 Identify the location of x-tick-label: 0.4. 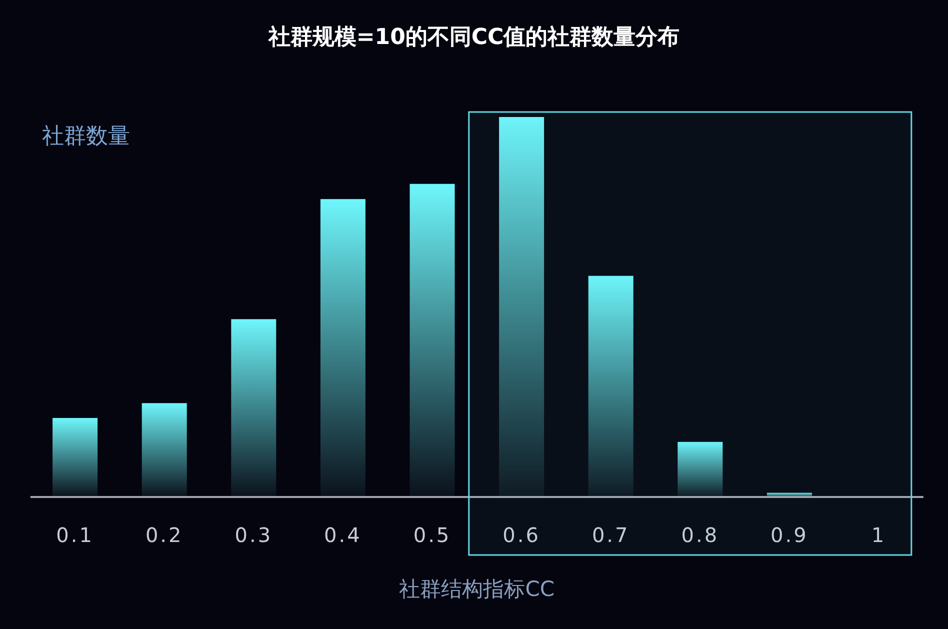
(343, 535).